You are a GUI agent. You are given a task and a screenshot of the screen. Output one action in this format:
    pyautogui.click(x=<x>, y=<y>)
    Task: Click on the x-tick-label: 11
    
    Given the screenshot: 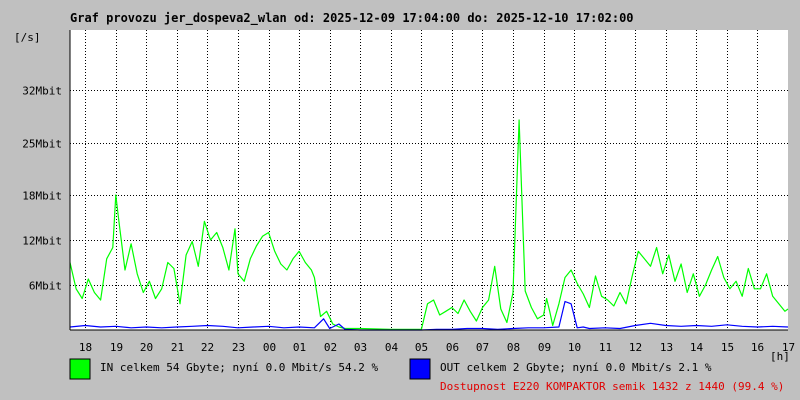 What is the action you would take?
    pyautogui.click(x=605, y=347)
    